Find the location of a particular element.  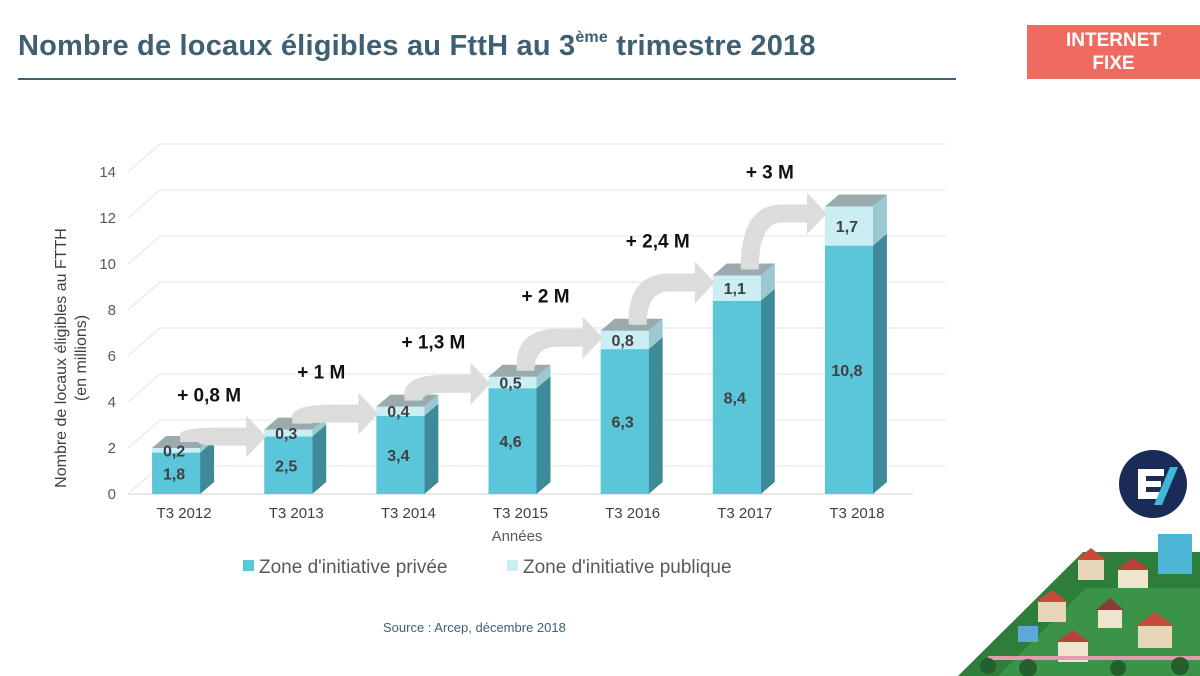

bar-value-public: 0,2 is located at coordinates (174, 451).